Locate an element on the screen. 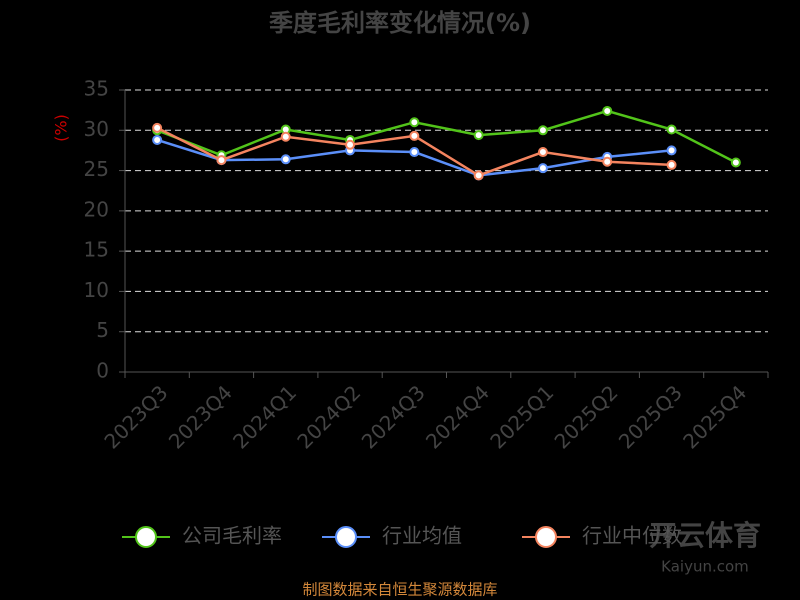  y-tick-label: 10 is located at coordinates (96, 290).